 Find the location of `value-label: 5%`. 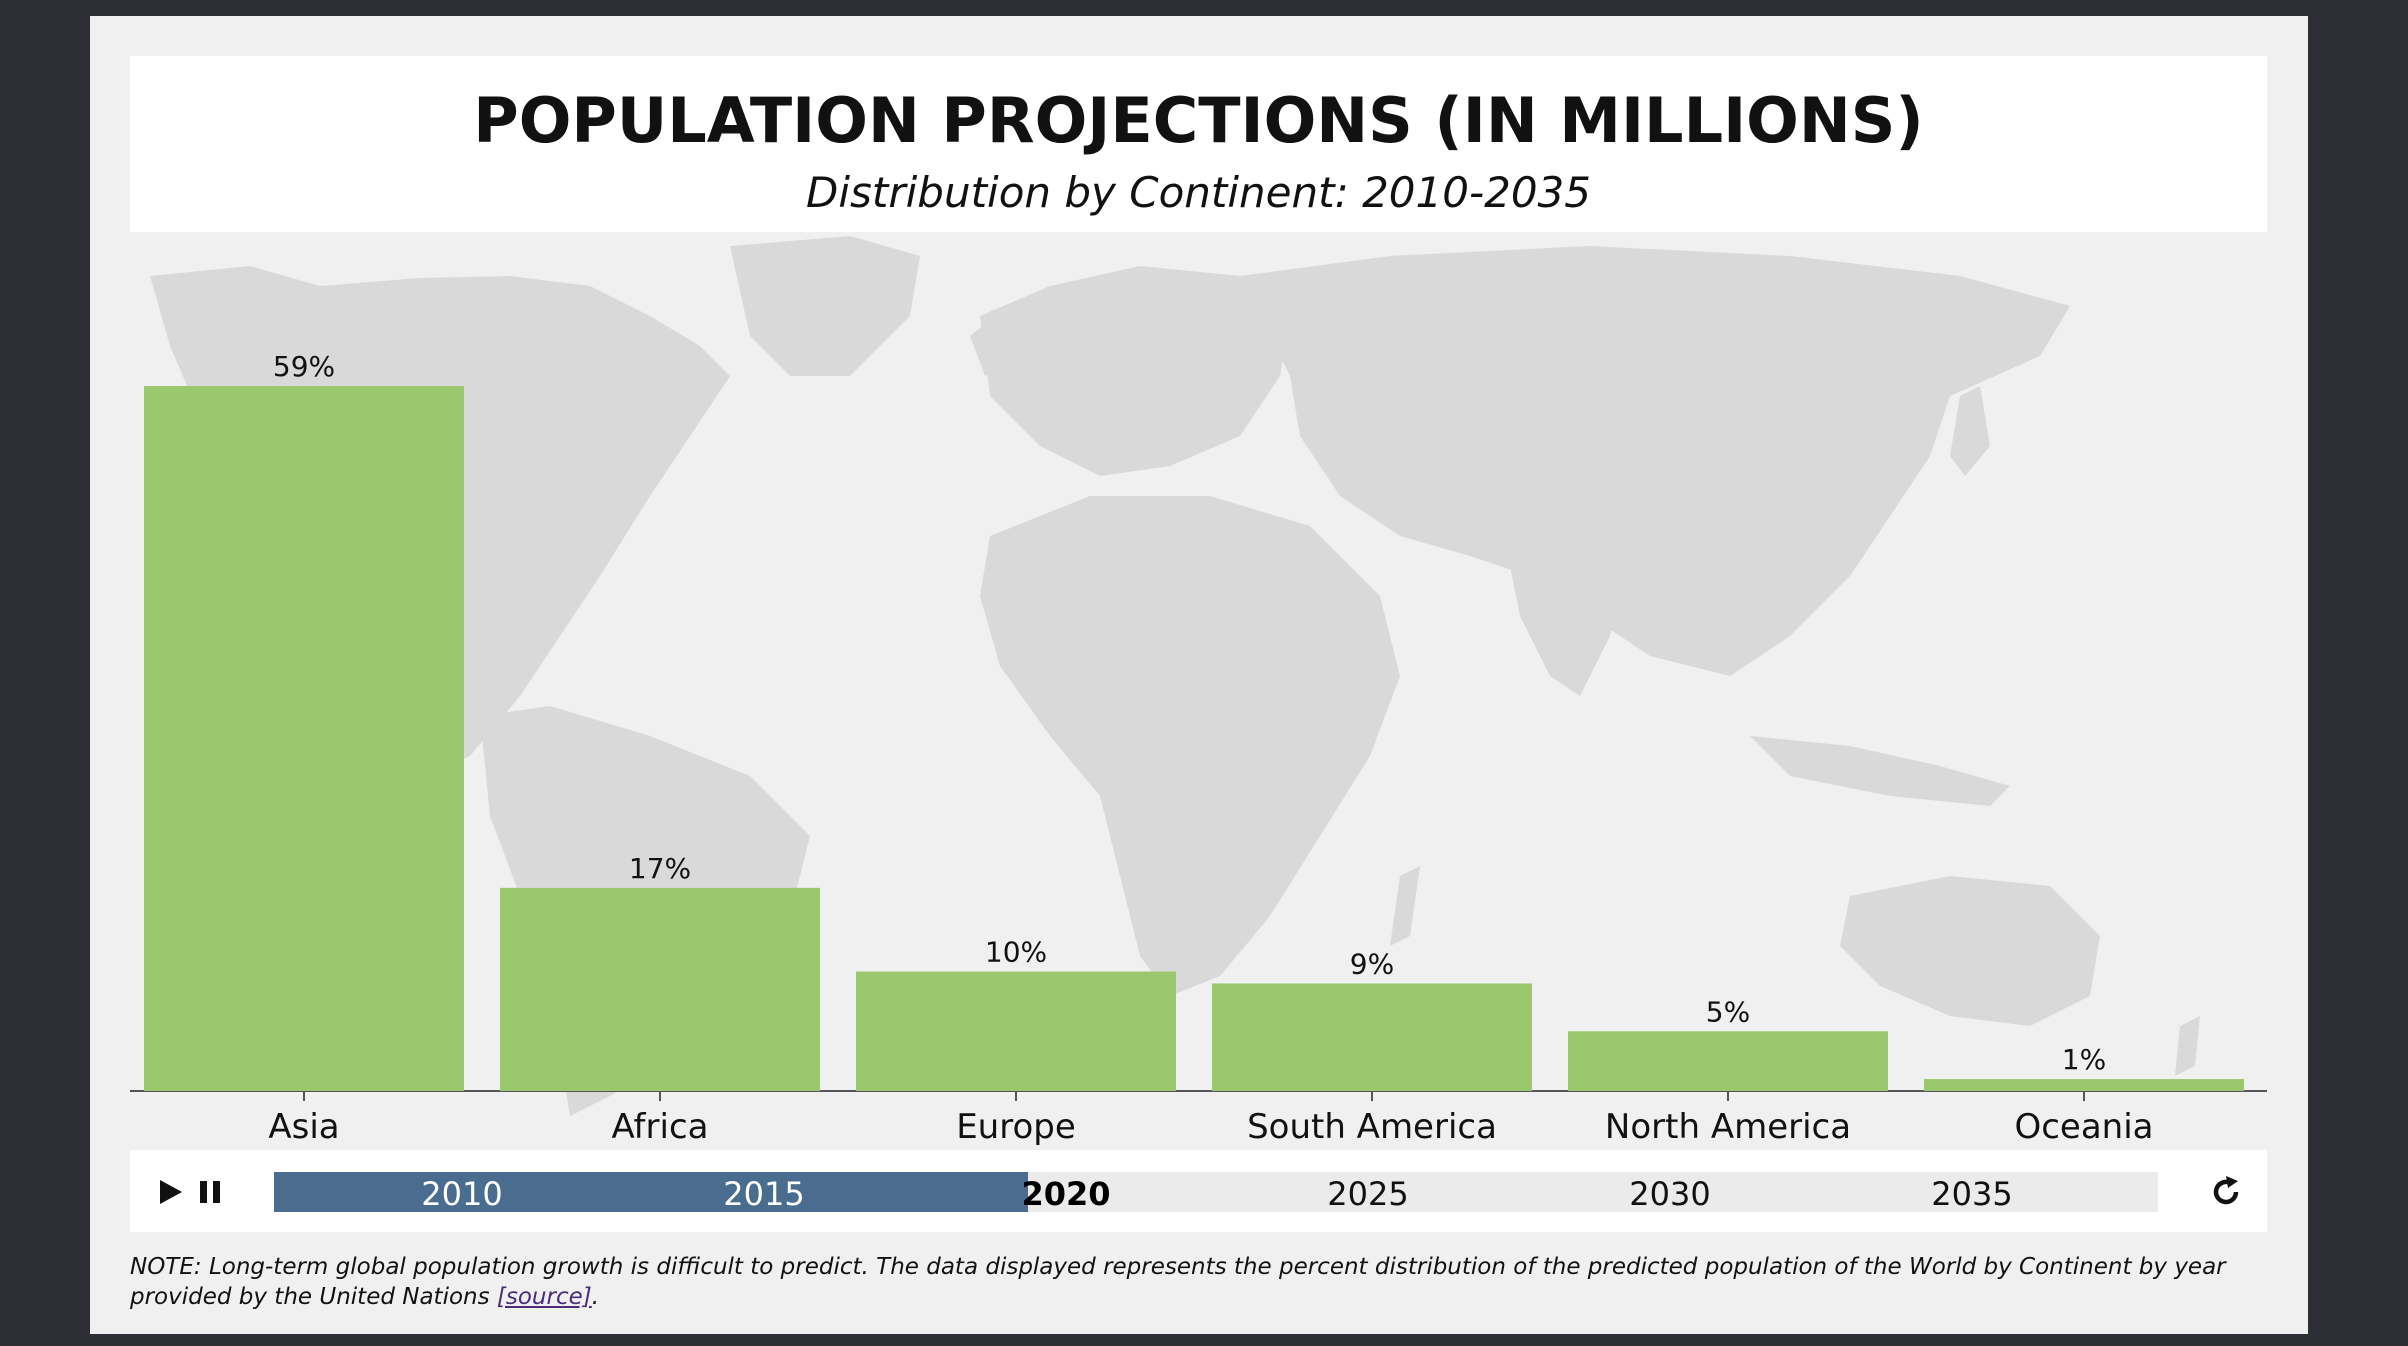

value-label: 5% is located at coordinates (1728, 1011).